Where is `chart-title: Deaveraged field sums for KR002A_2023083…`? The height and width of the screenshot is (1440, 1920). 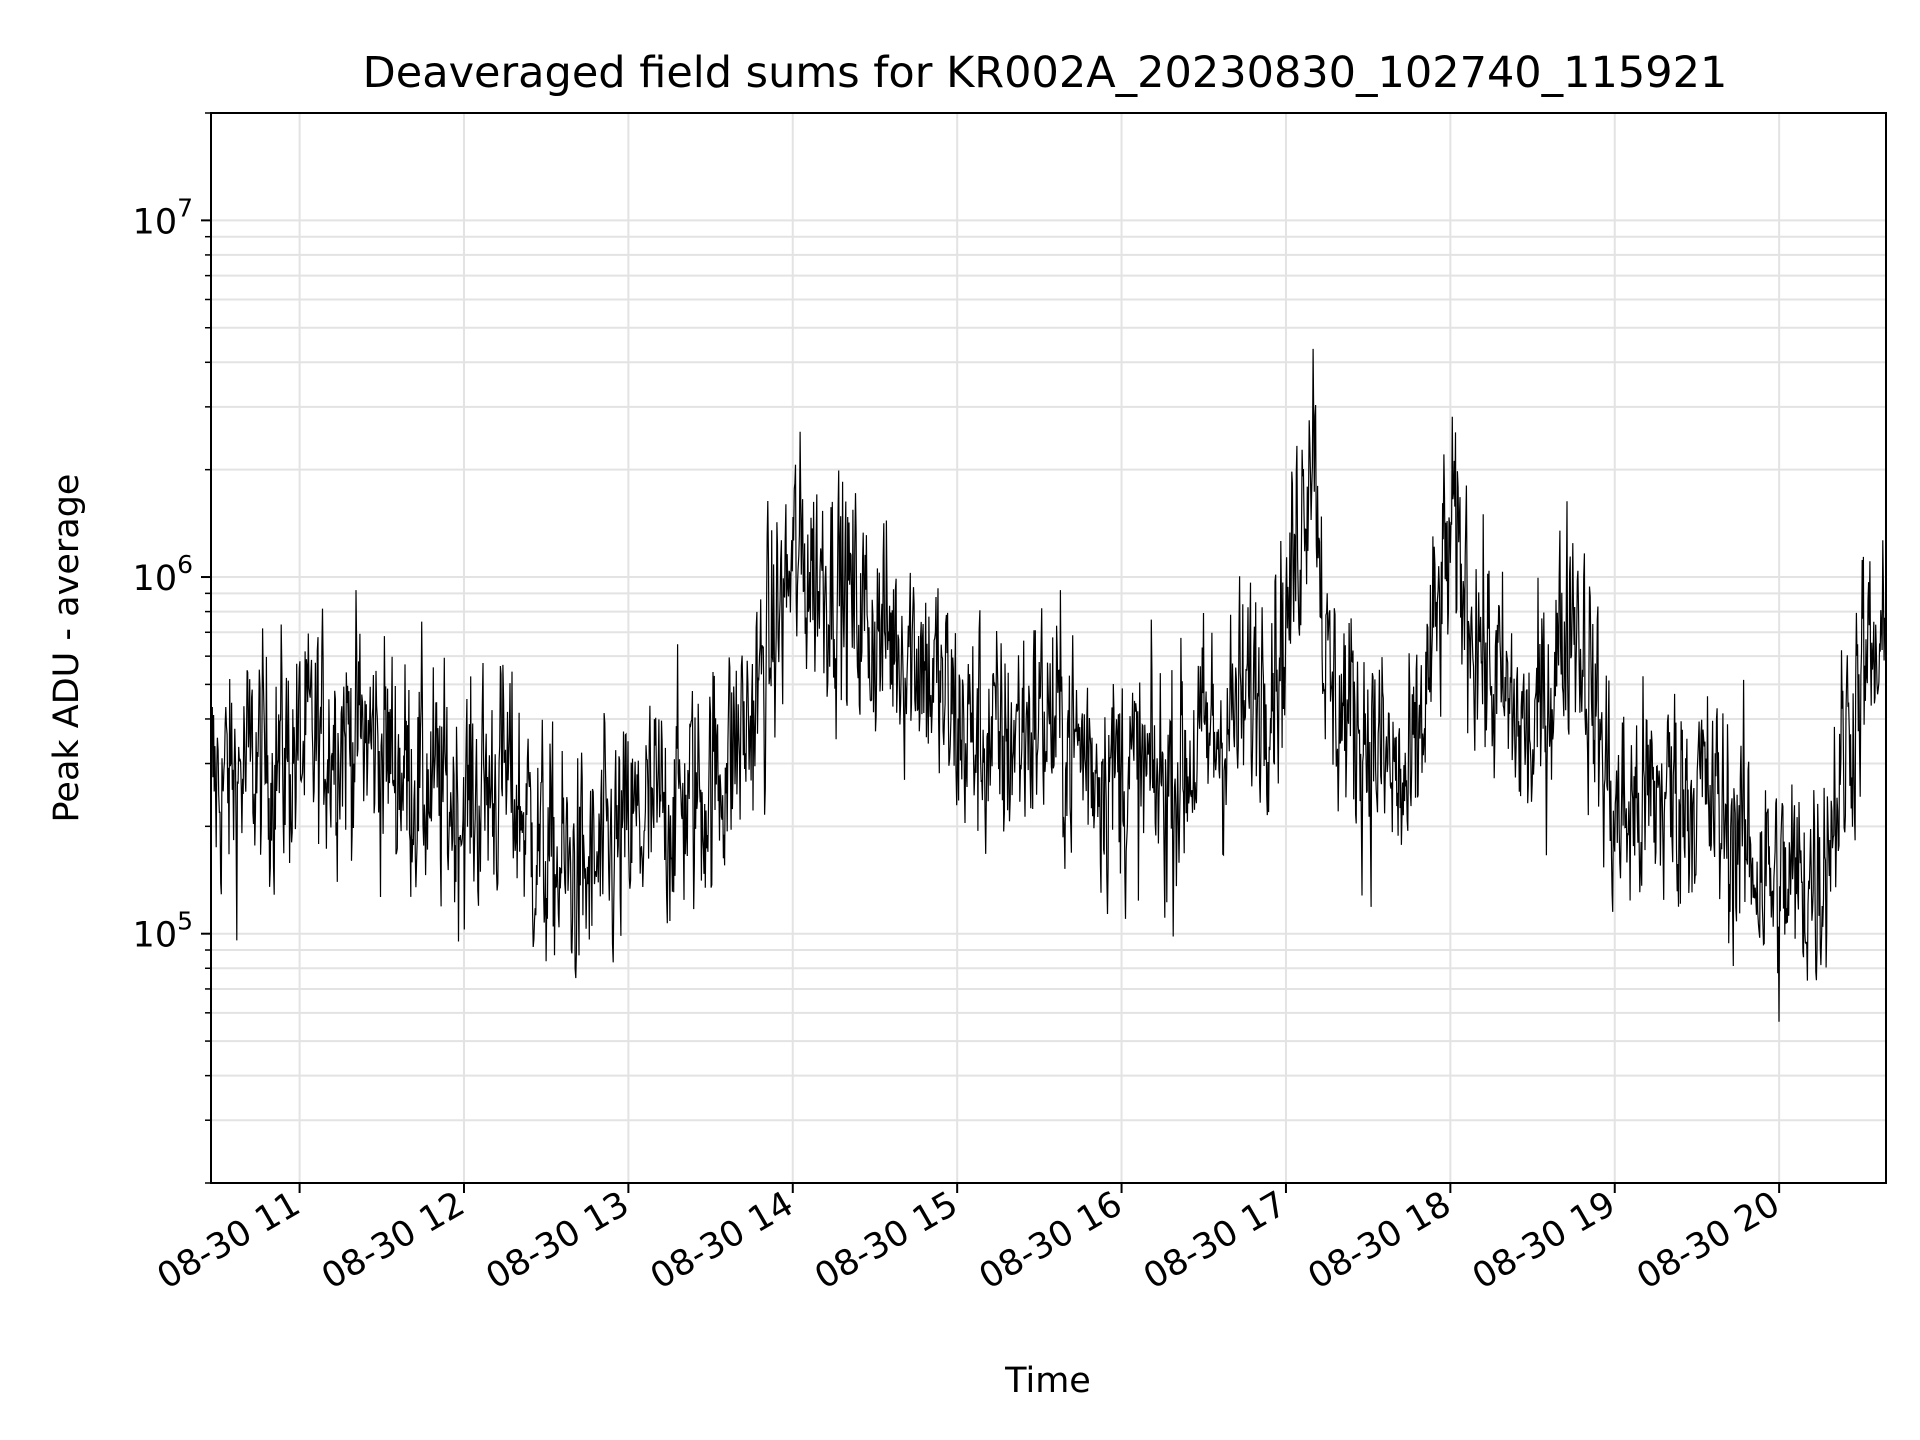
chart-title: Deaveraged field sums for KR002A_2023083… is located at coordinates (1045, 73).